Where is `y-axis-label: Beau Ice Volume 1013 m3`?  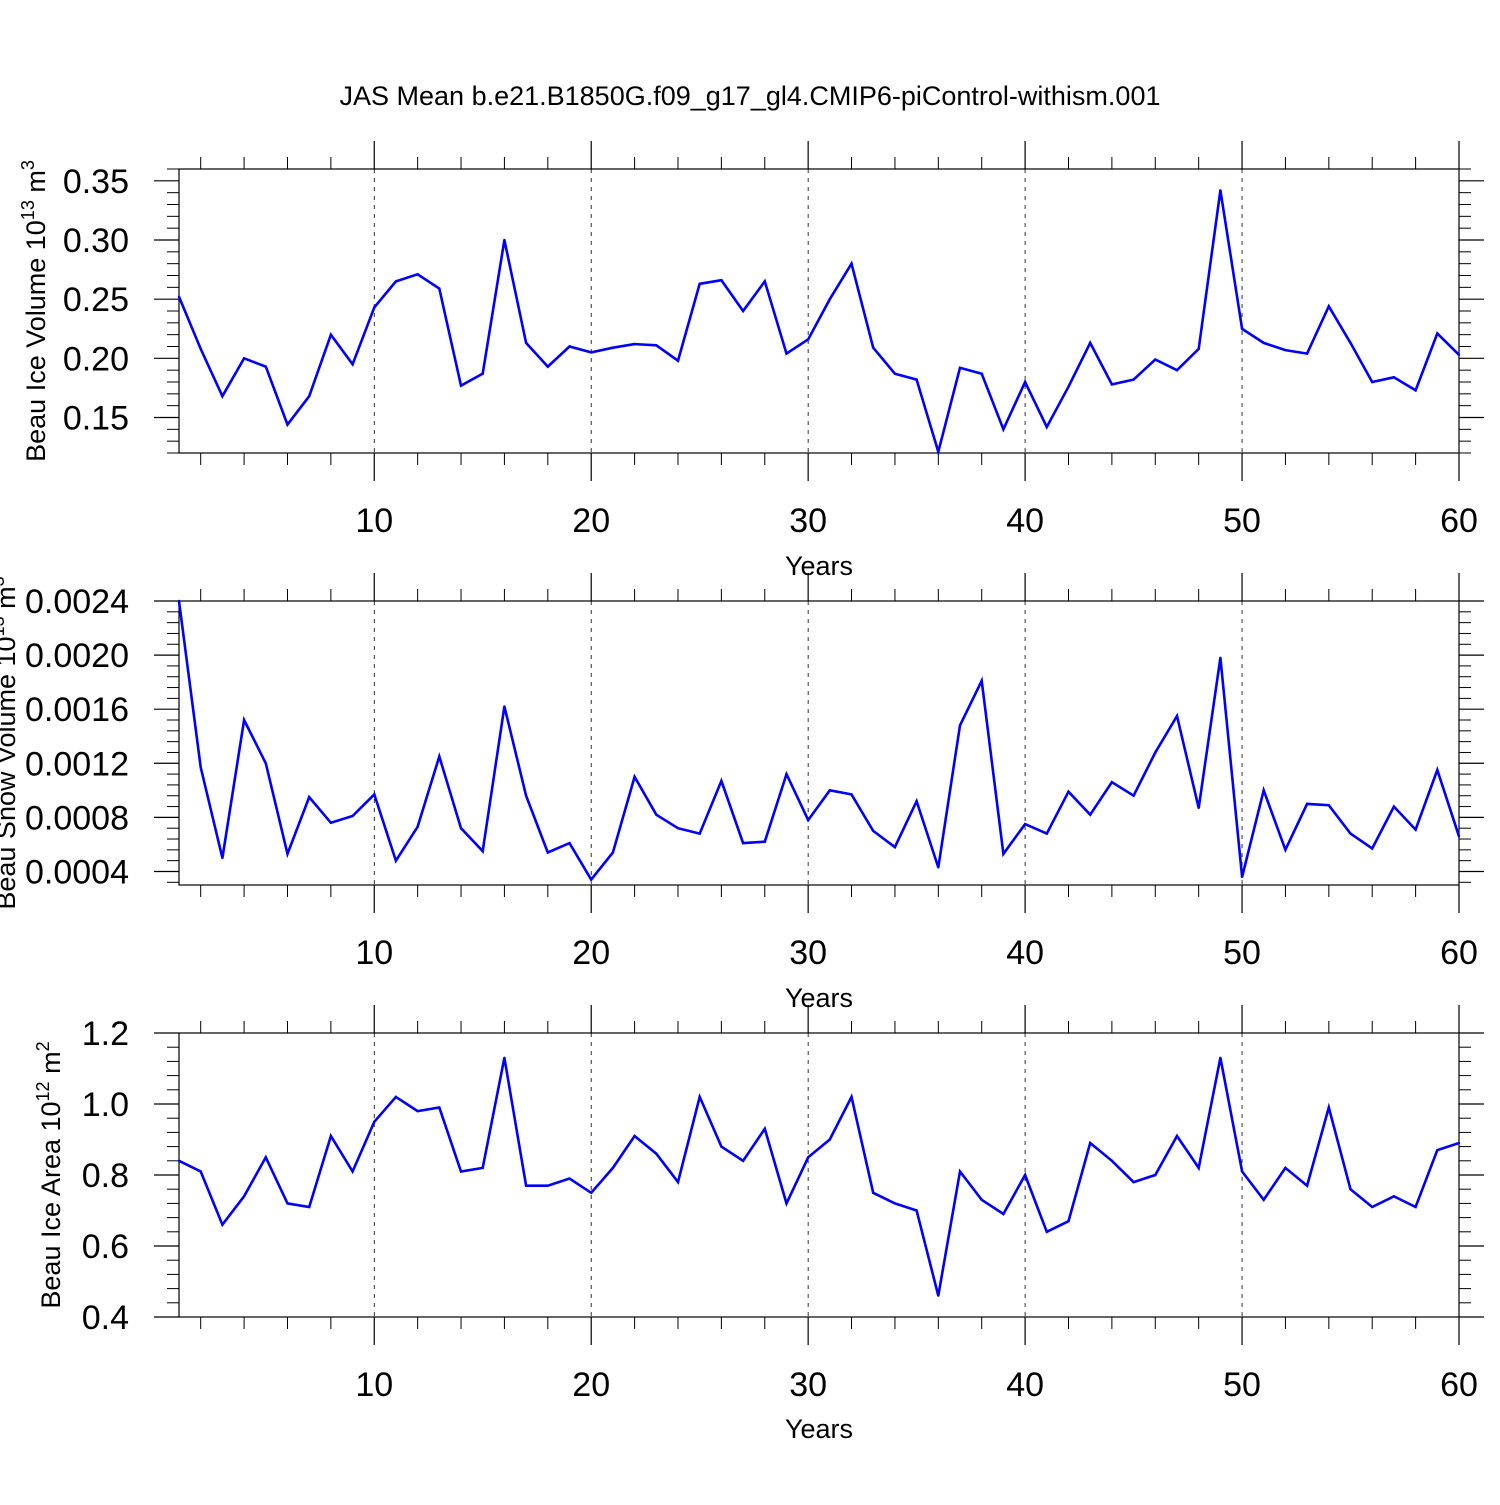 y-axis-label: Beau Ice Volume 1013 m3 is located at coordinates (34, 311).